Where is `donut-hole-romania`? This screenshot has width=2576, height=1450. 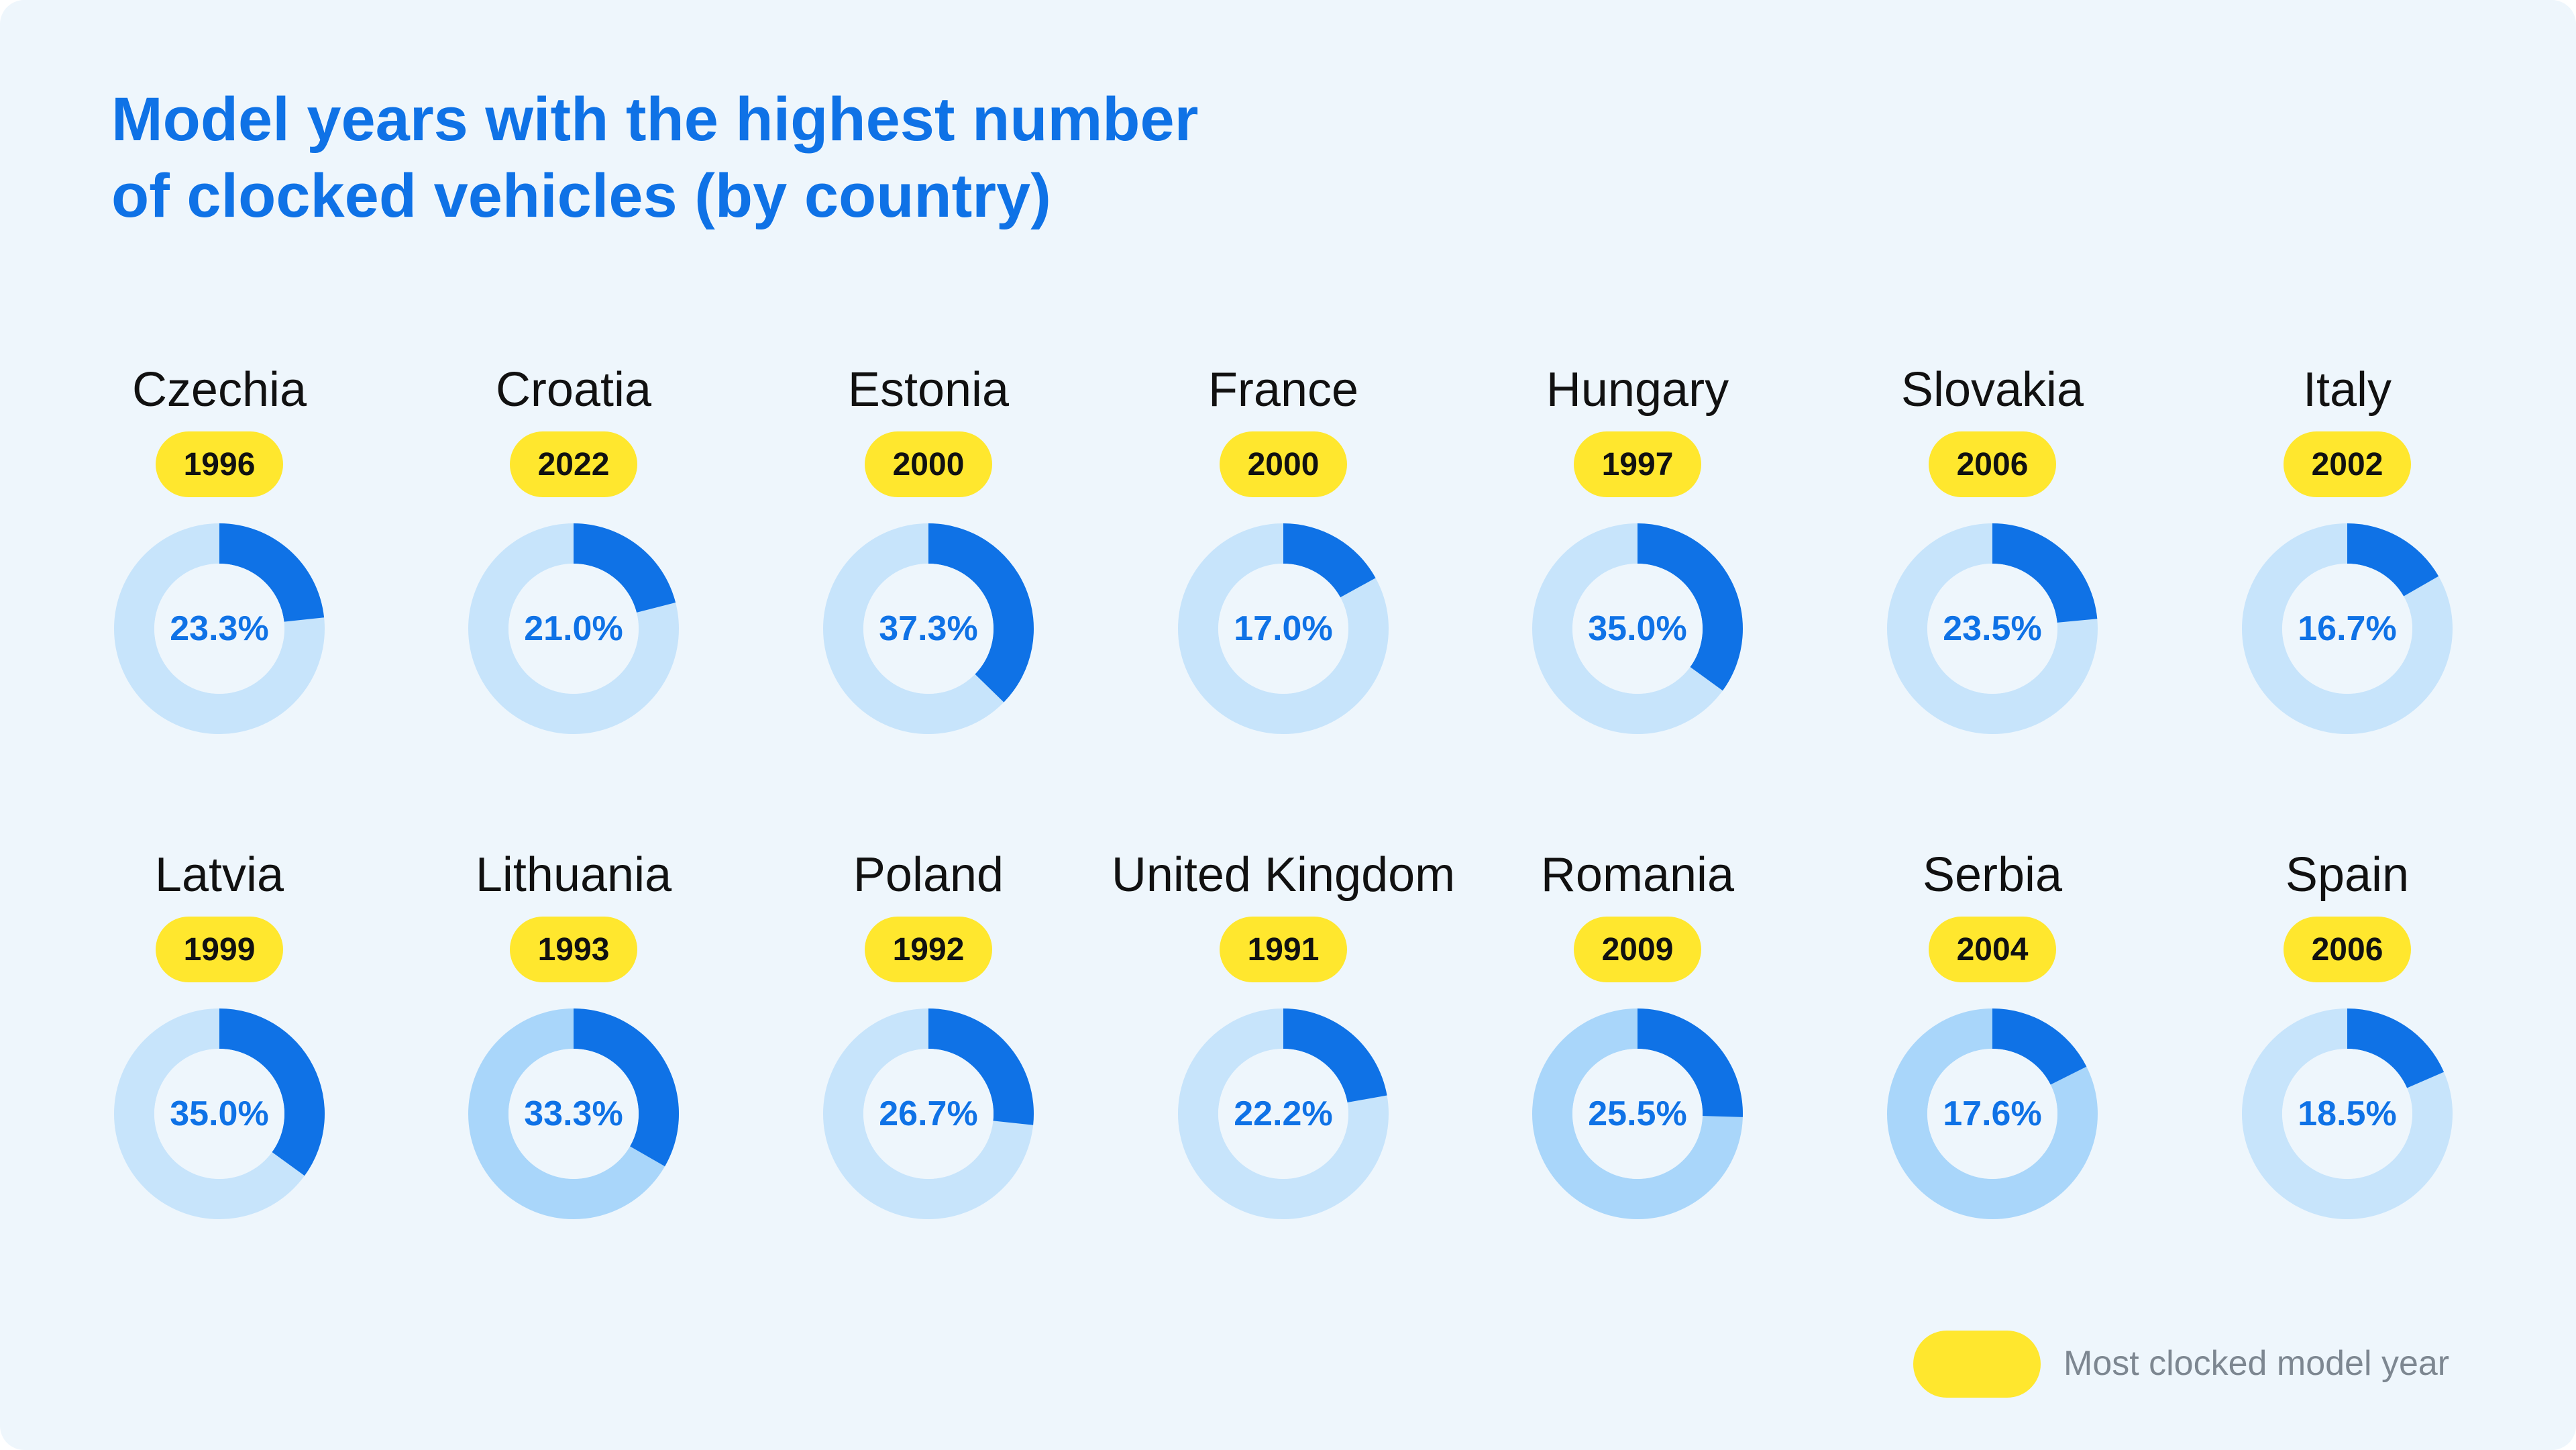 donut-hole-romania is located at coordinates (1637, 1114).